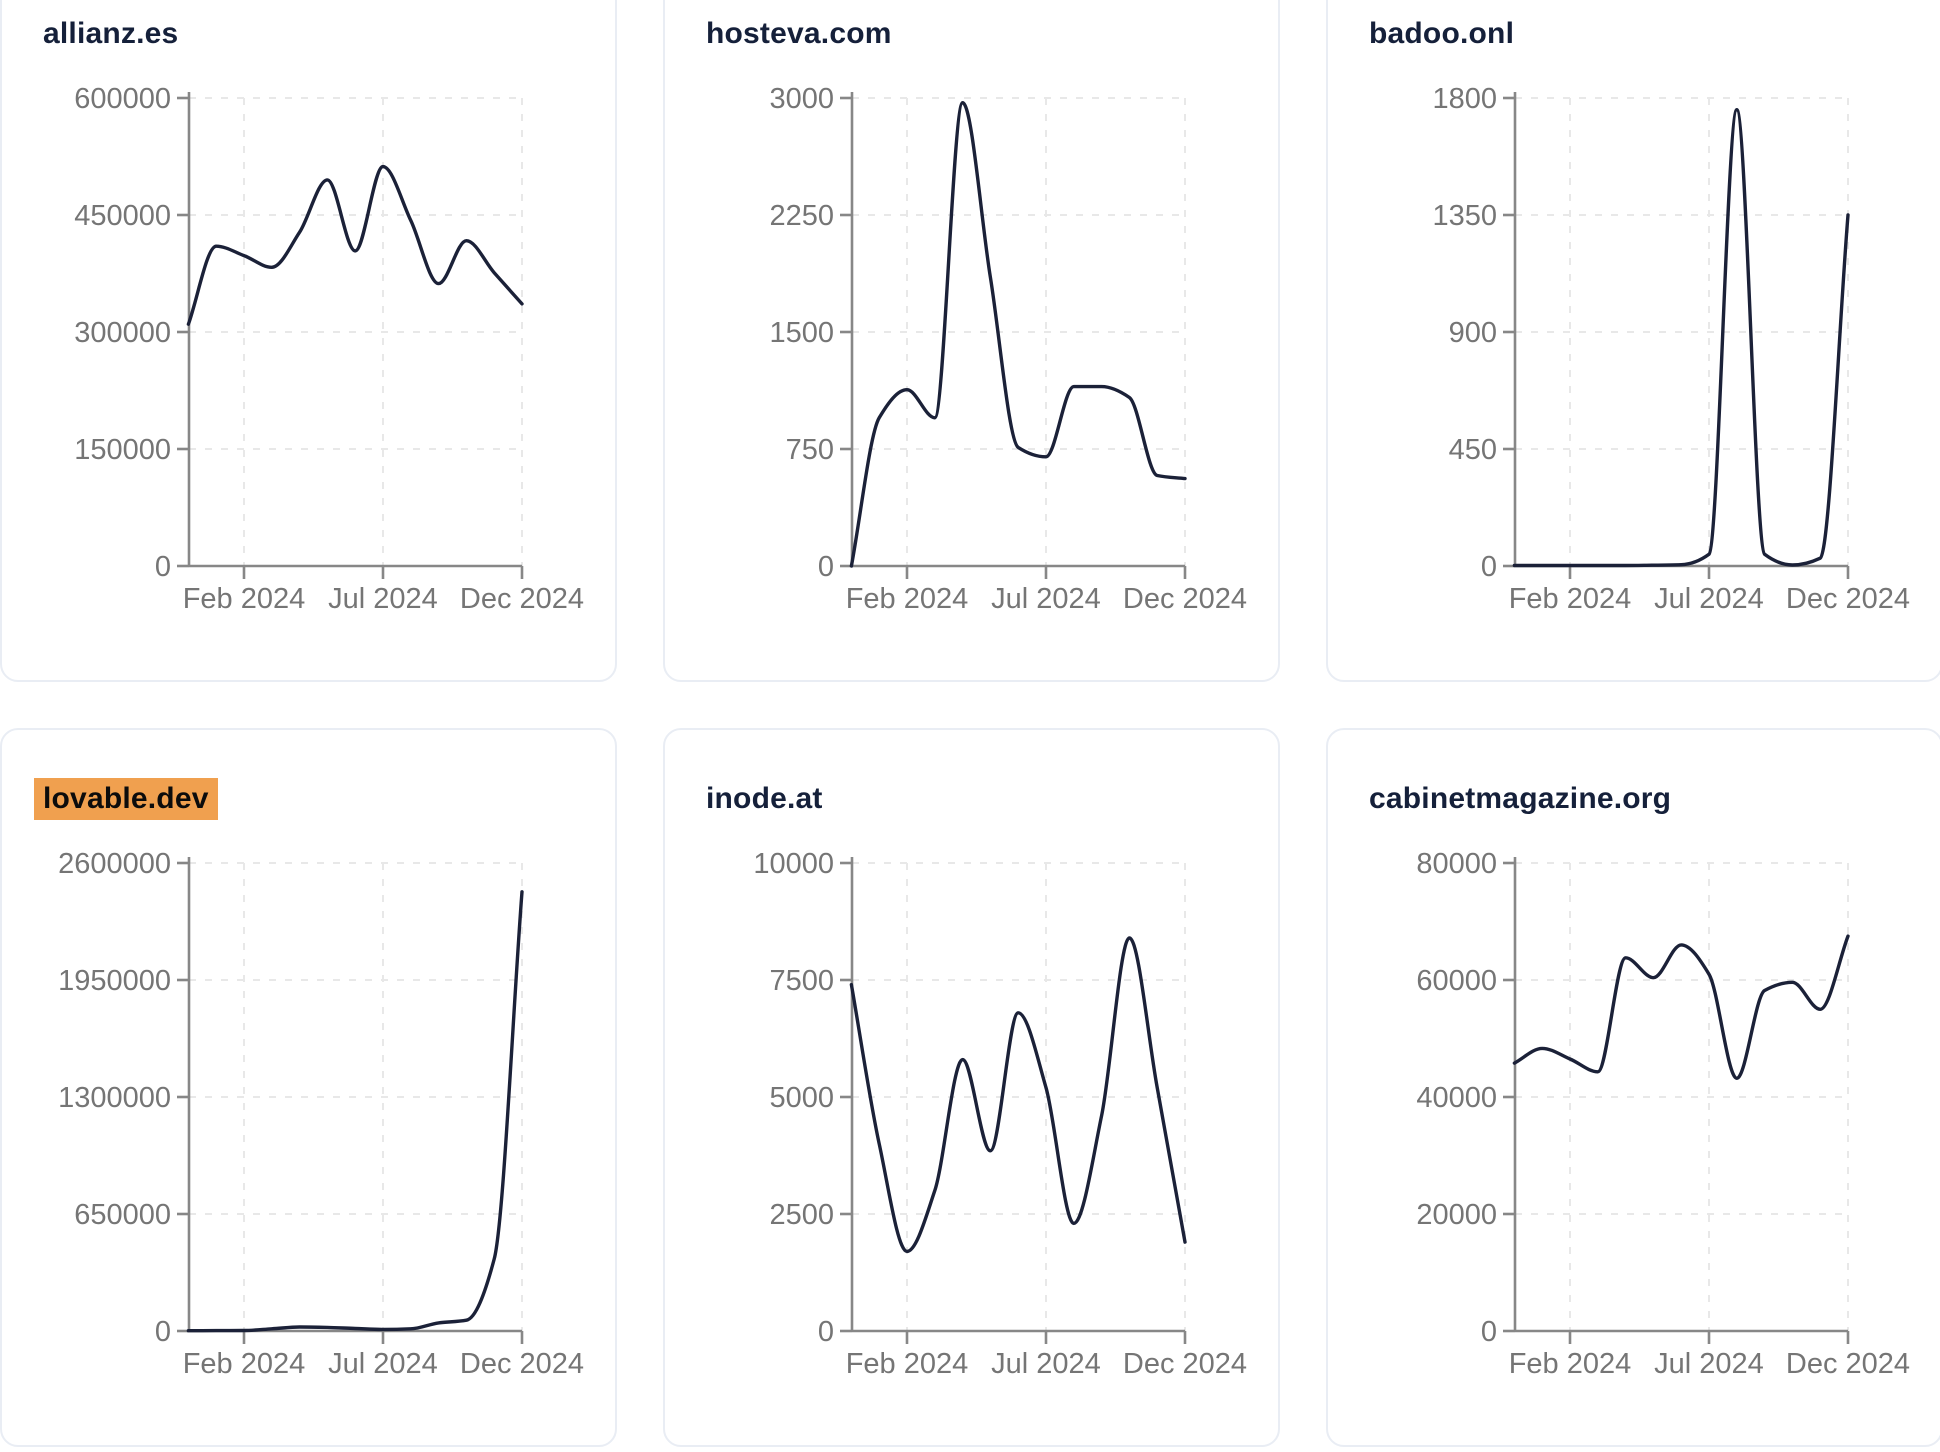 Image resolution: width=1940 pixels, height=1452 pixels. Describe the element at coordinates (801, 333) in the screenshot. I see `y-tick-label: 1500` at that location.